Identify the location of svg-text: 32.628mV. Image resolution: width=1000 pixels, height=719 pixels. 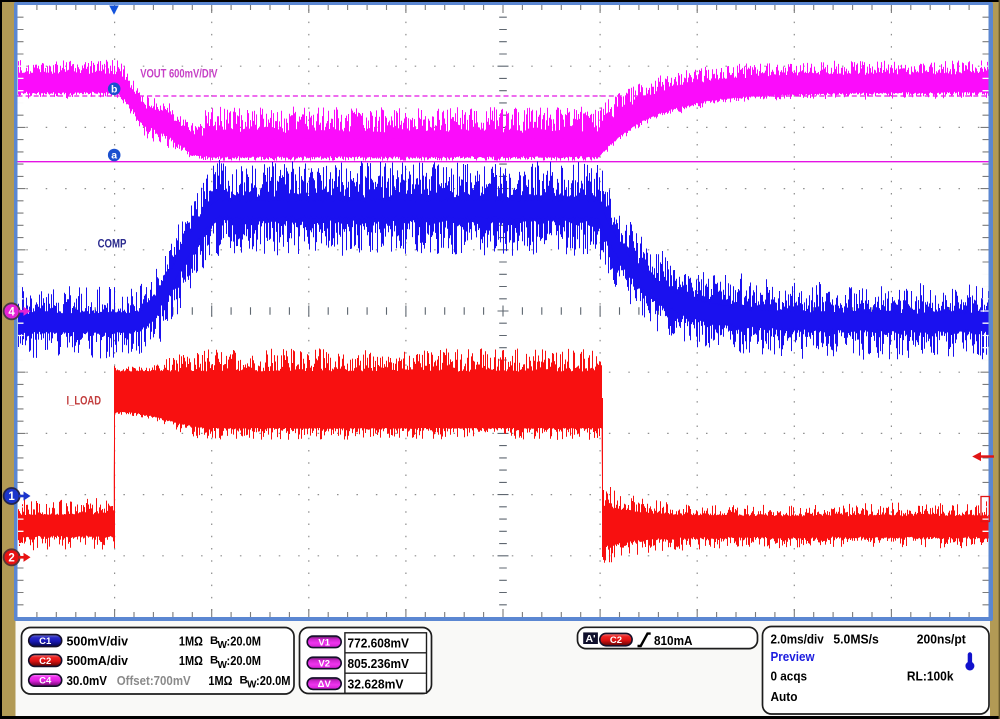
(376, 683).